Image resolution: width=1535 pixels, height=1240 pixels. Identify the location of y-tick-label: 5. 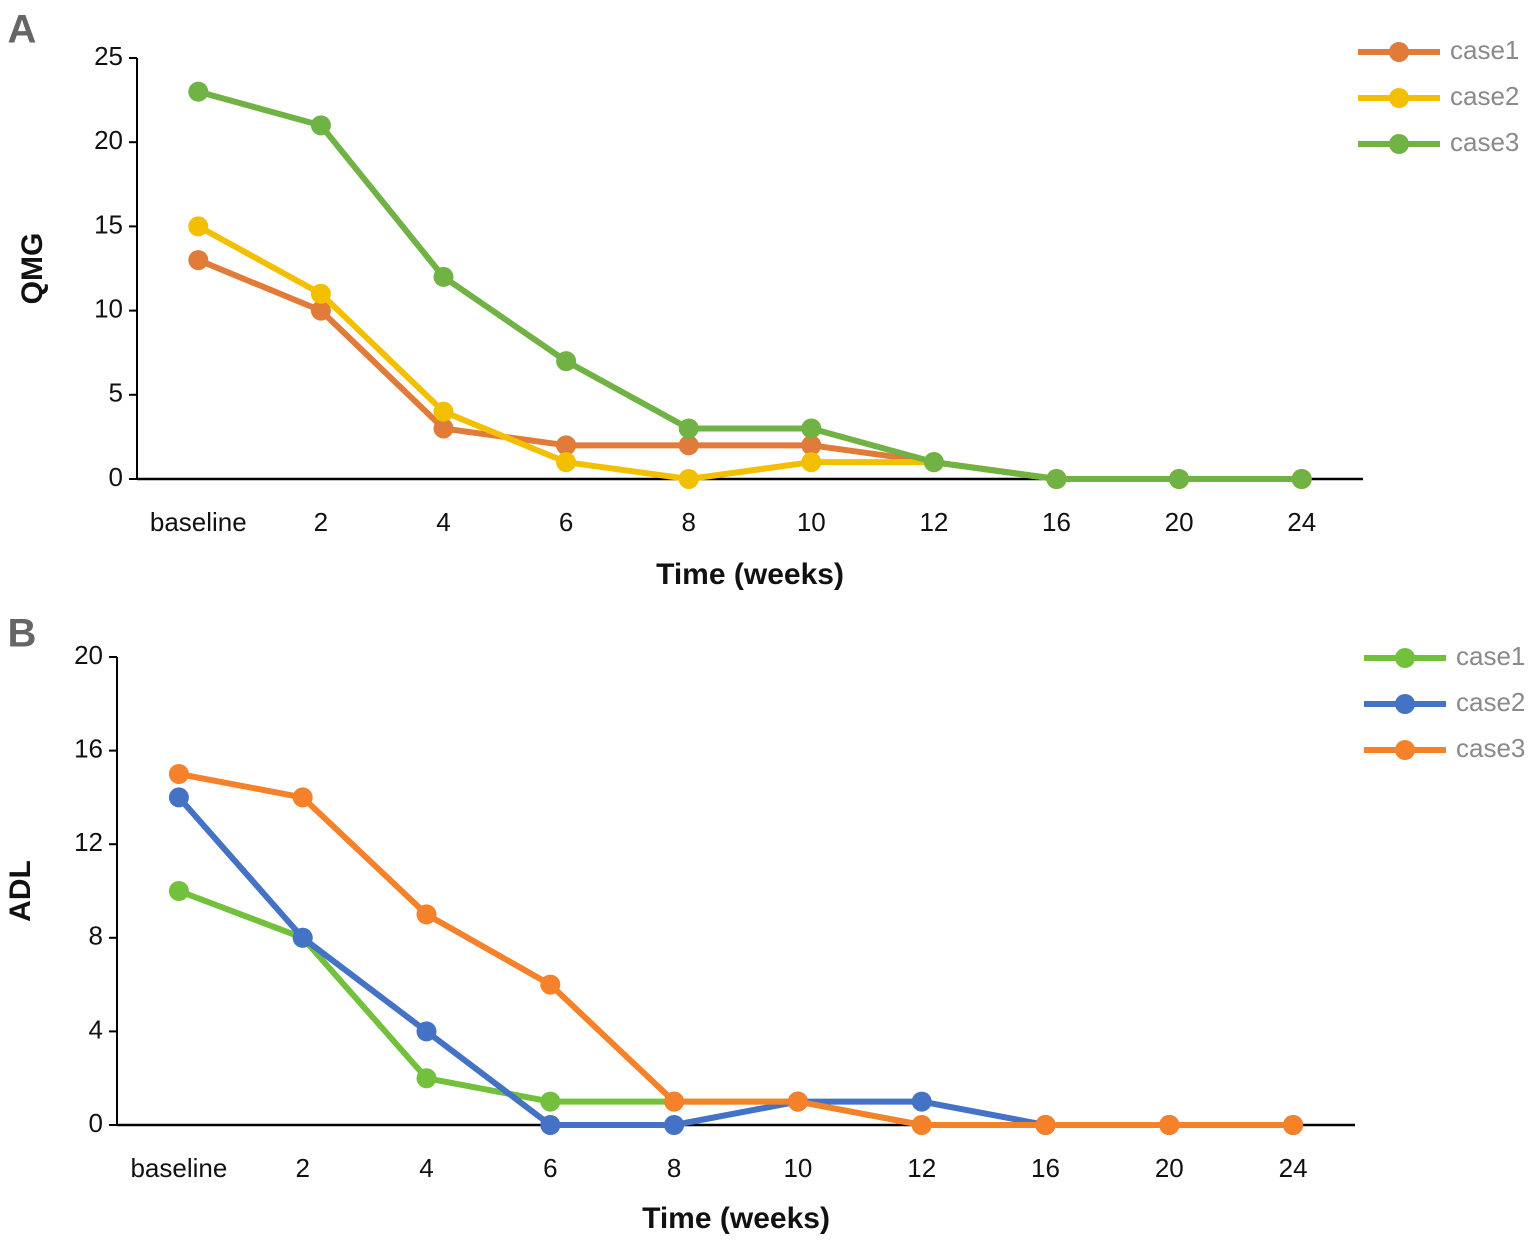
(116, 393).